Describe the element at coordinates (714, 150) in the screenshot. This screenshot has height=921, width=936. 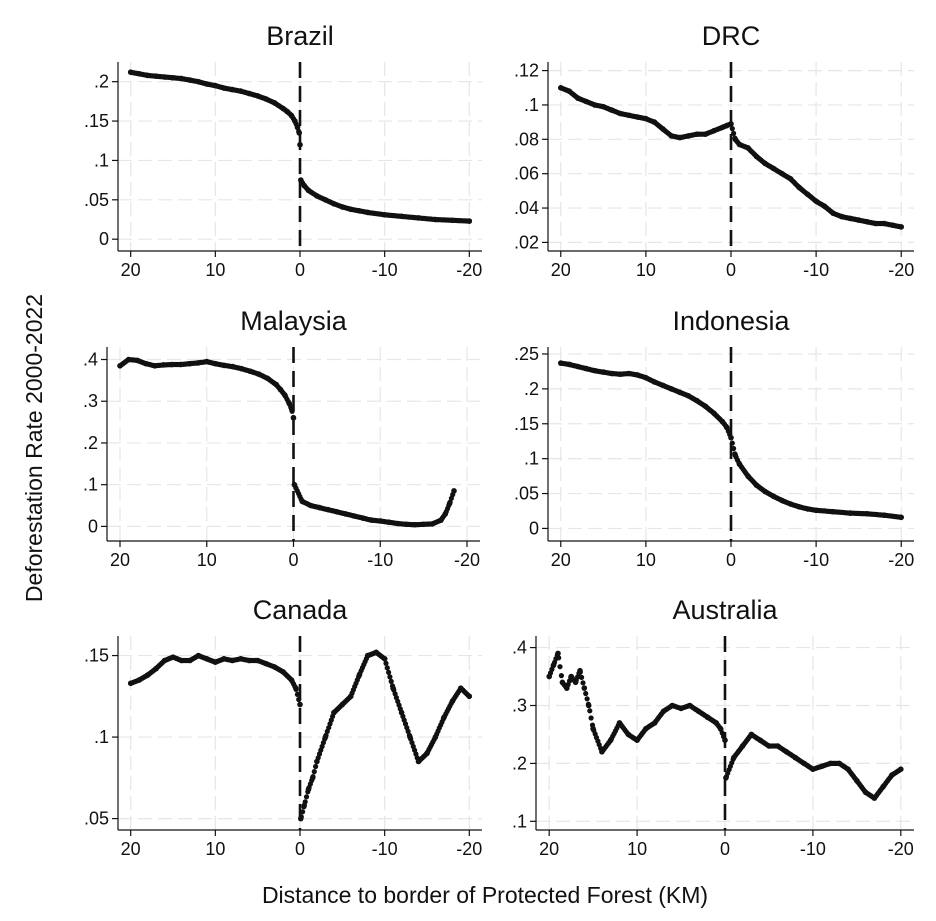
I see `panel-drc: DRC .02 .04 .06 .08 .1 .12 20 10 0 -10 -20` at that location.